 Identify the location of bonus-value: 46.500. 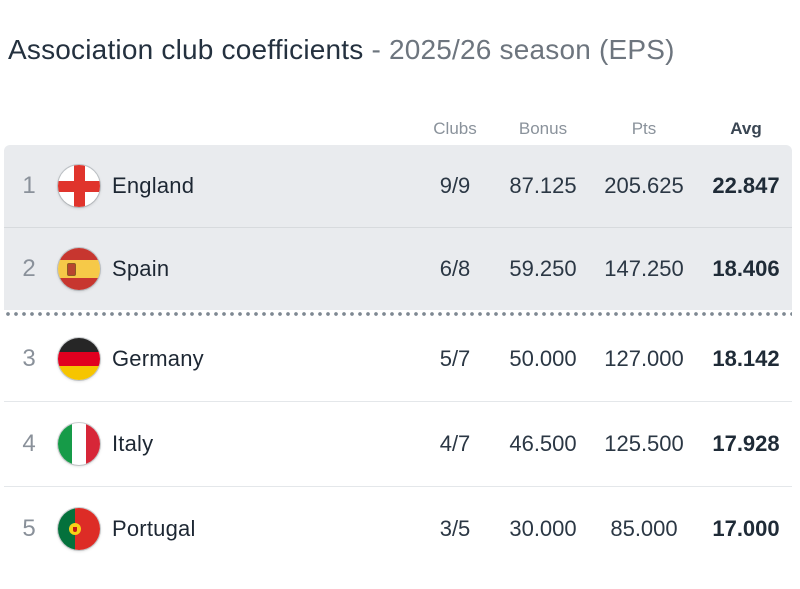
(543, 443).